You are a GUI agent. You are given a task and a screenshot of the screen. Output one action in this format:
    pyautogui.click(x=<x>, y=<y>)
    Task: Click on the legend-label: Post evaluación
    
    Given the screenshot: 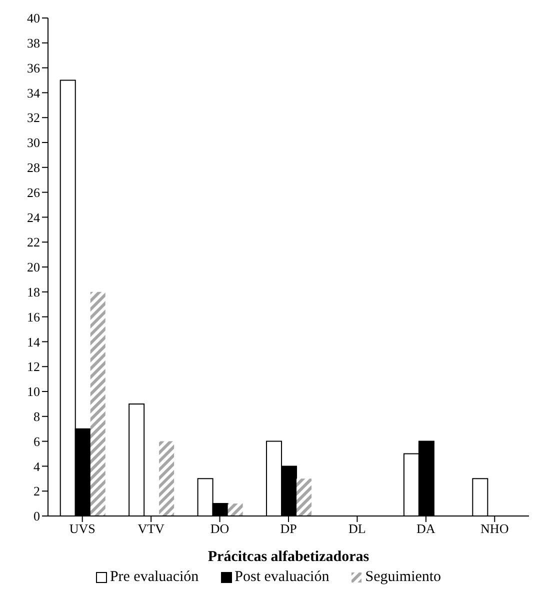 What is the action you would take?
    pyautogui.click(x=282, y=577)
    